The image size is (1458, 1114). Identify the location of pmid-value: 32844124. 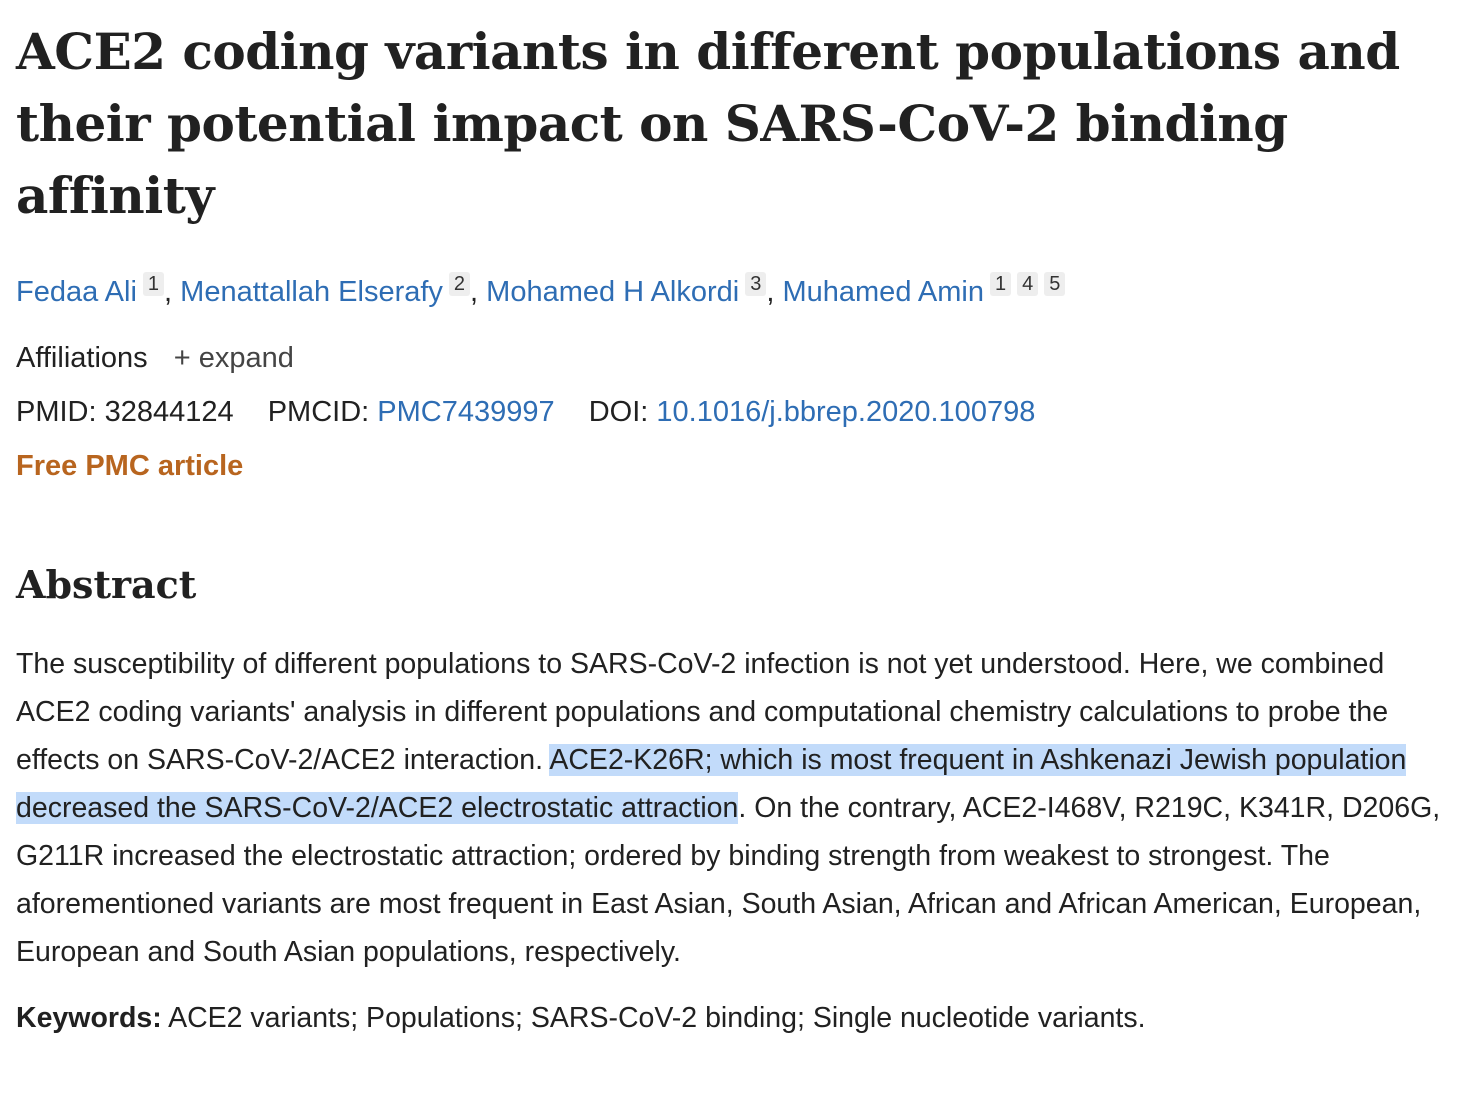
(169, 412).